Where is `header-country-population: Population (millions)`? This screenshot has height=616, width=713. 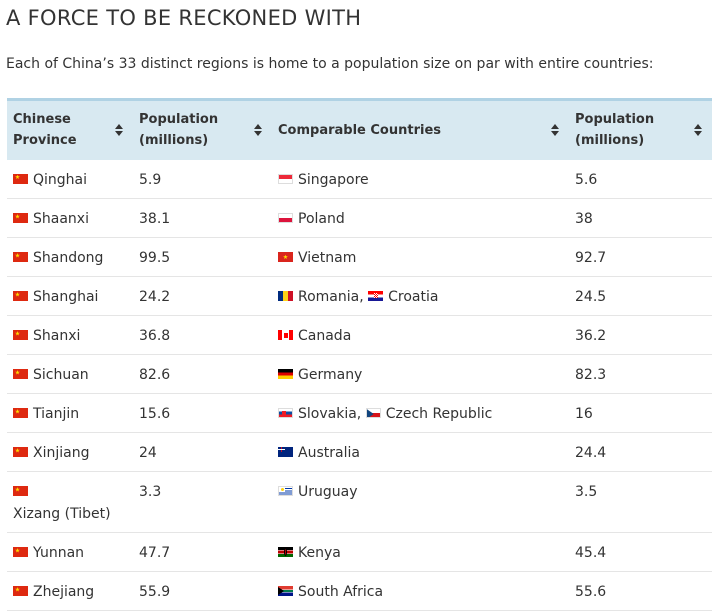 header-country-population: Population (millions) is located at coordinates (640, 130).